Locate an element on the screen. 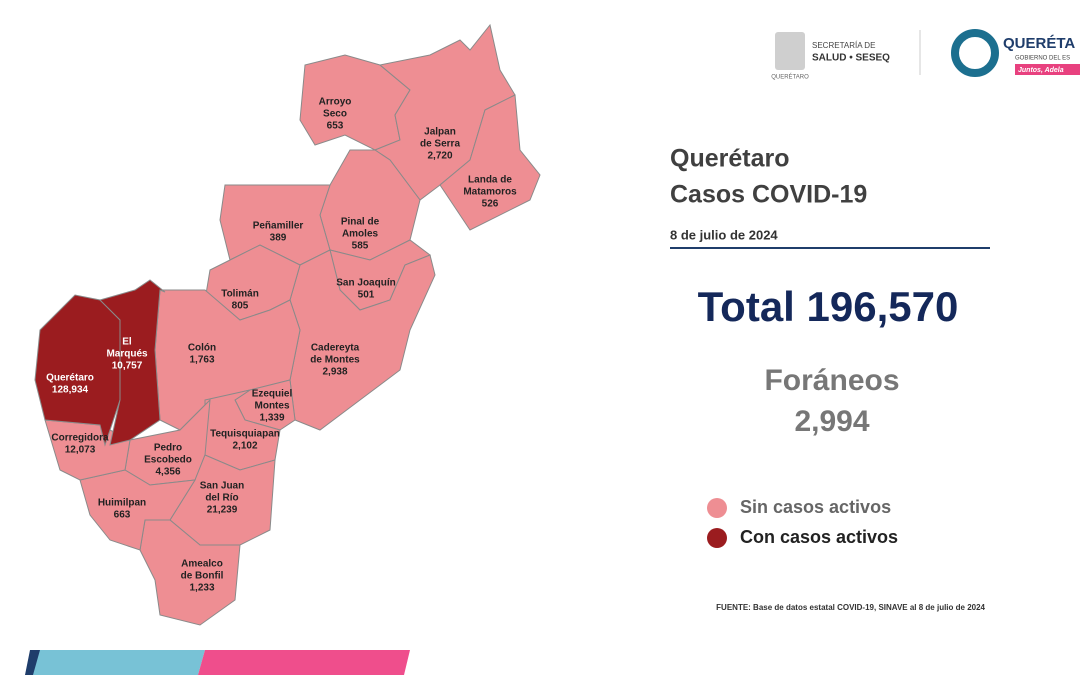 The image size is (1080, 675). municipality-cases: 4,356 is located at coordinates (167, 472).